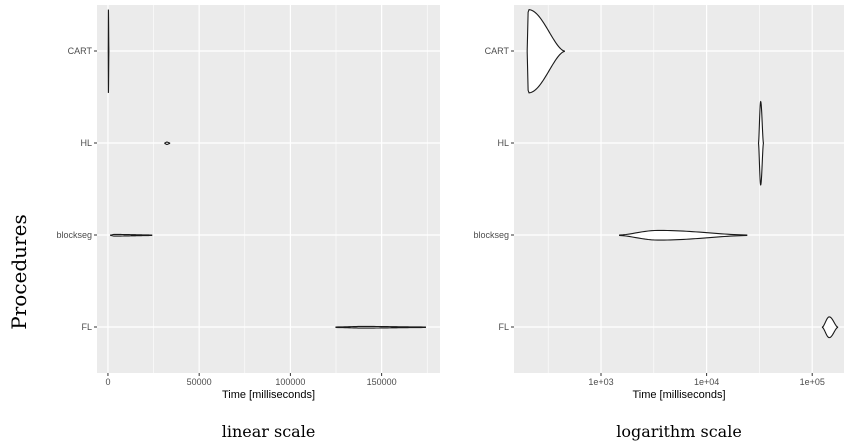 The height and width of the screenshot is (443, 844). What do you see at coordinates (382, 382) in the screenshot?
I see `x-tick-label: 150000` at bounding box center [382, 382].